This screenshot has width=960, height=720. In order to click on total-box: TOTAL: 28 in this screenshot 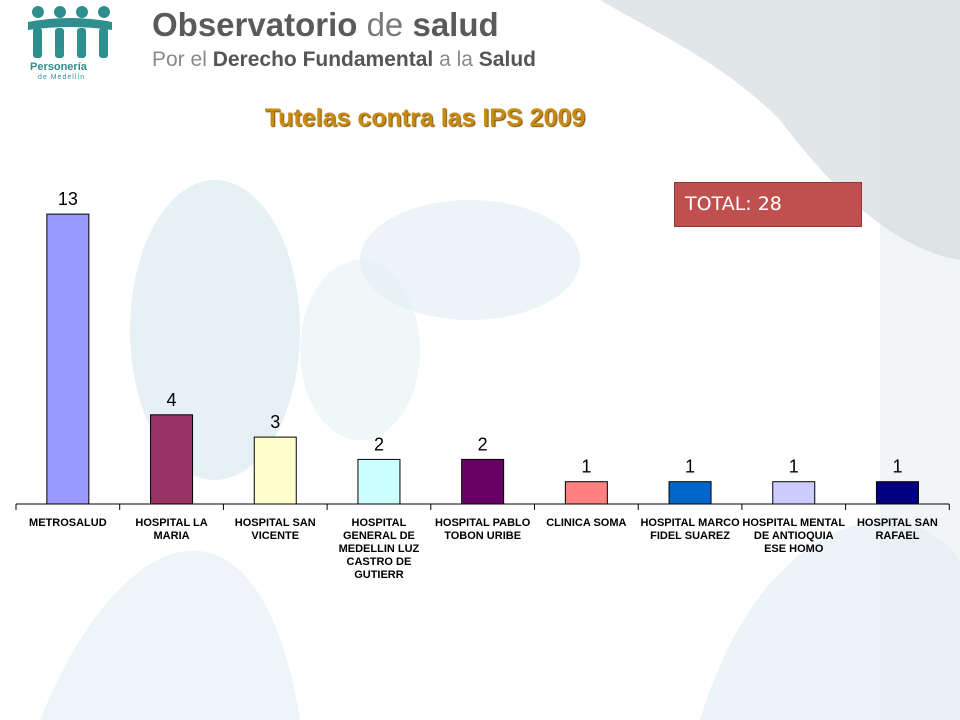, I will do `click(768, 204)`.